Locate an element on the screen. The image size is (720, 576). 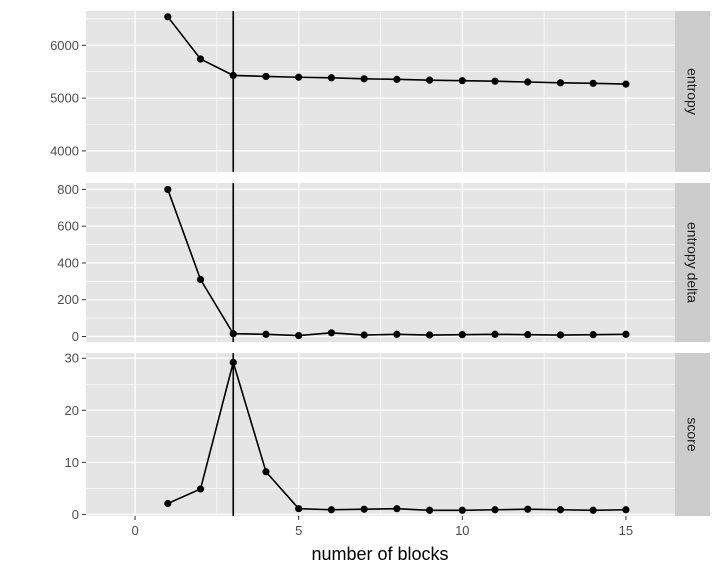
y-tick-label: 200 is located at coordinates (68, 299).